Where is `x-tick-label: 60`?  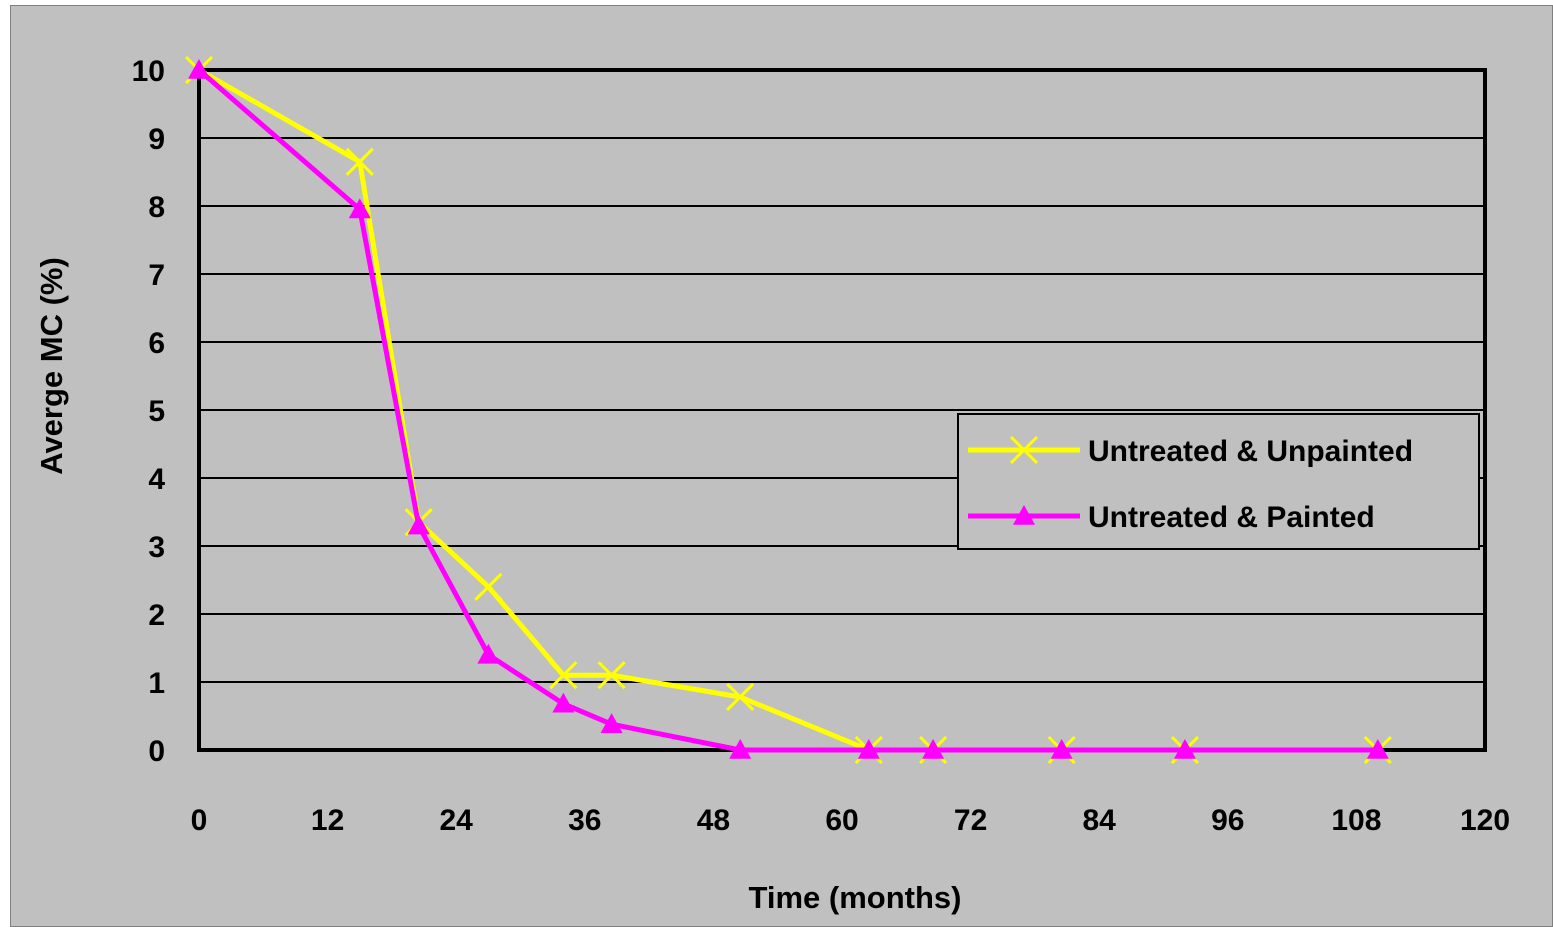 x-tick-label: 60 is located at coordinates (841, 820).